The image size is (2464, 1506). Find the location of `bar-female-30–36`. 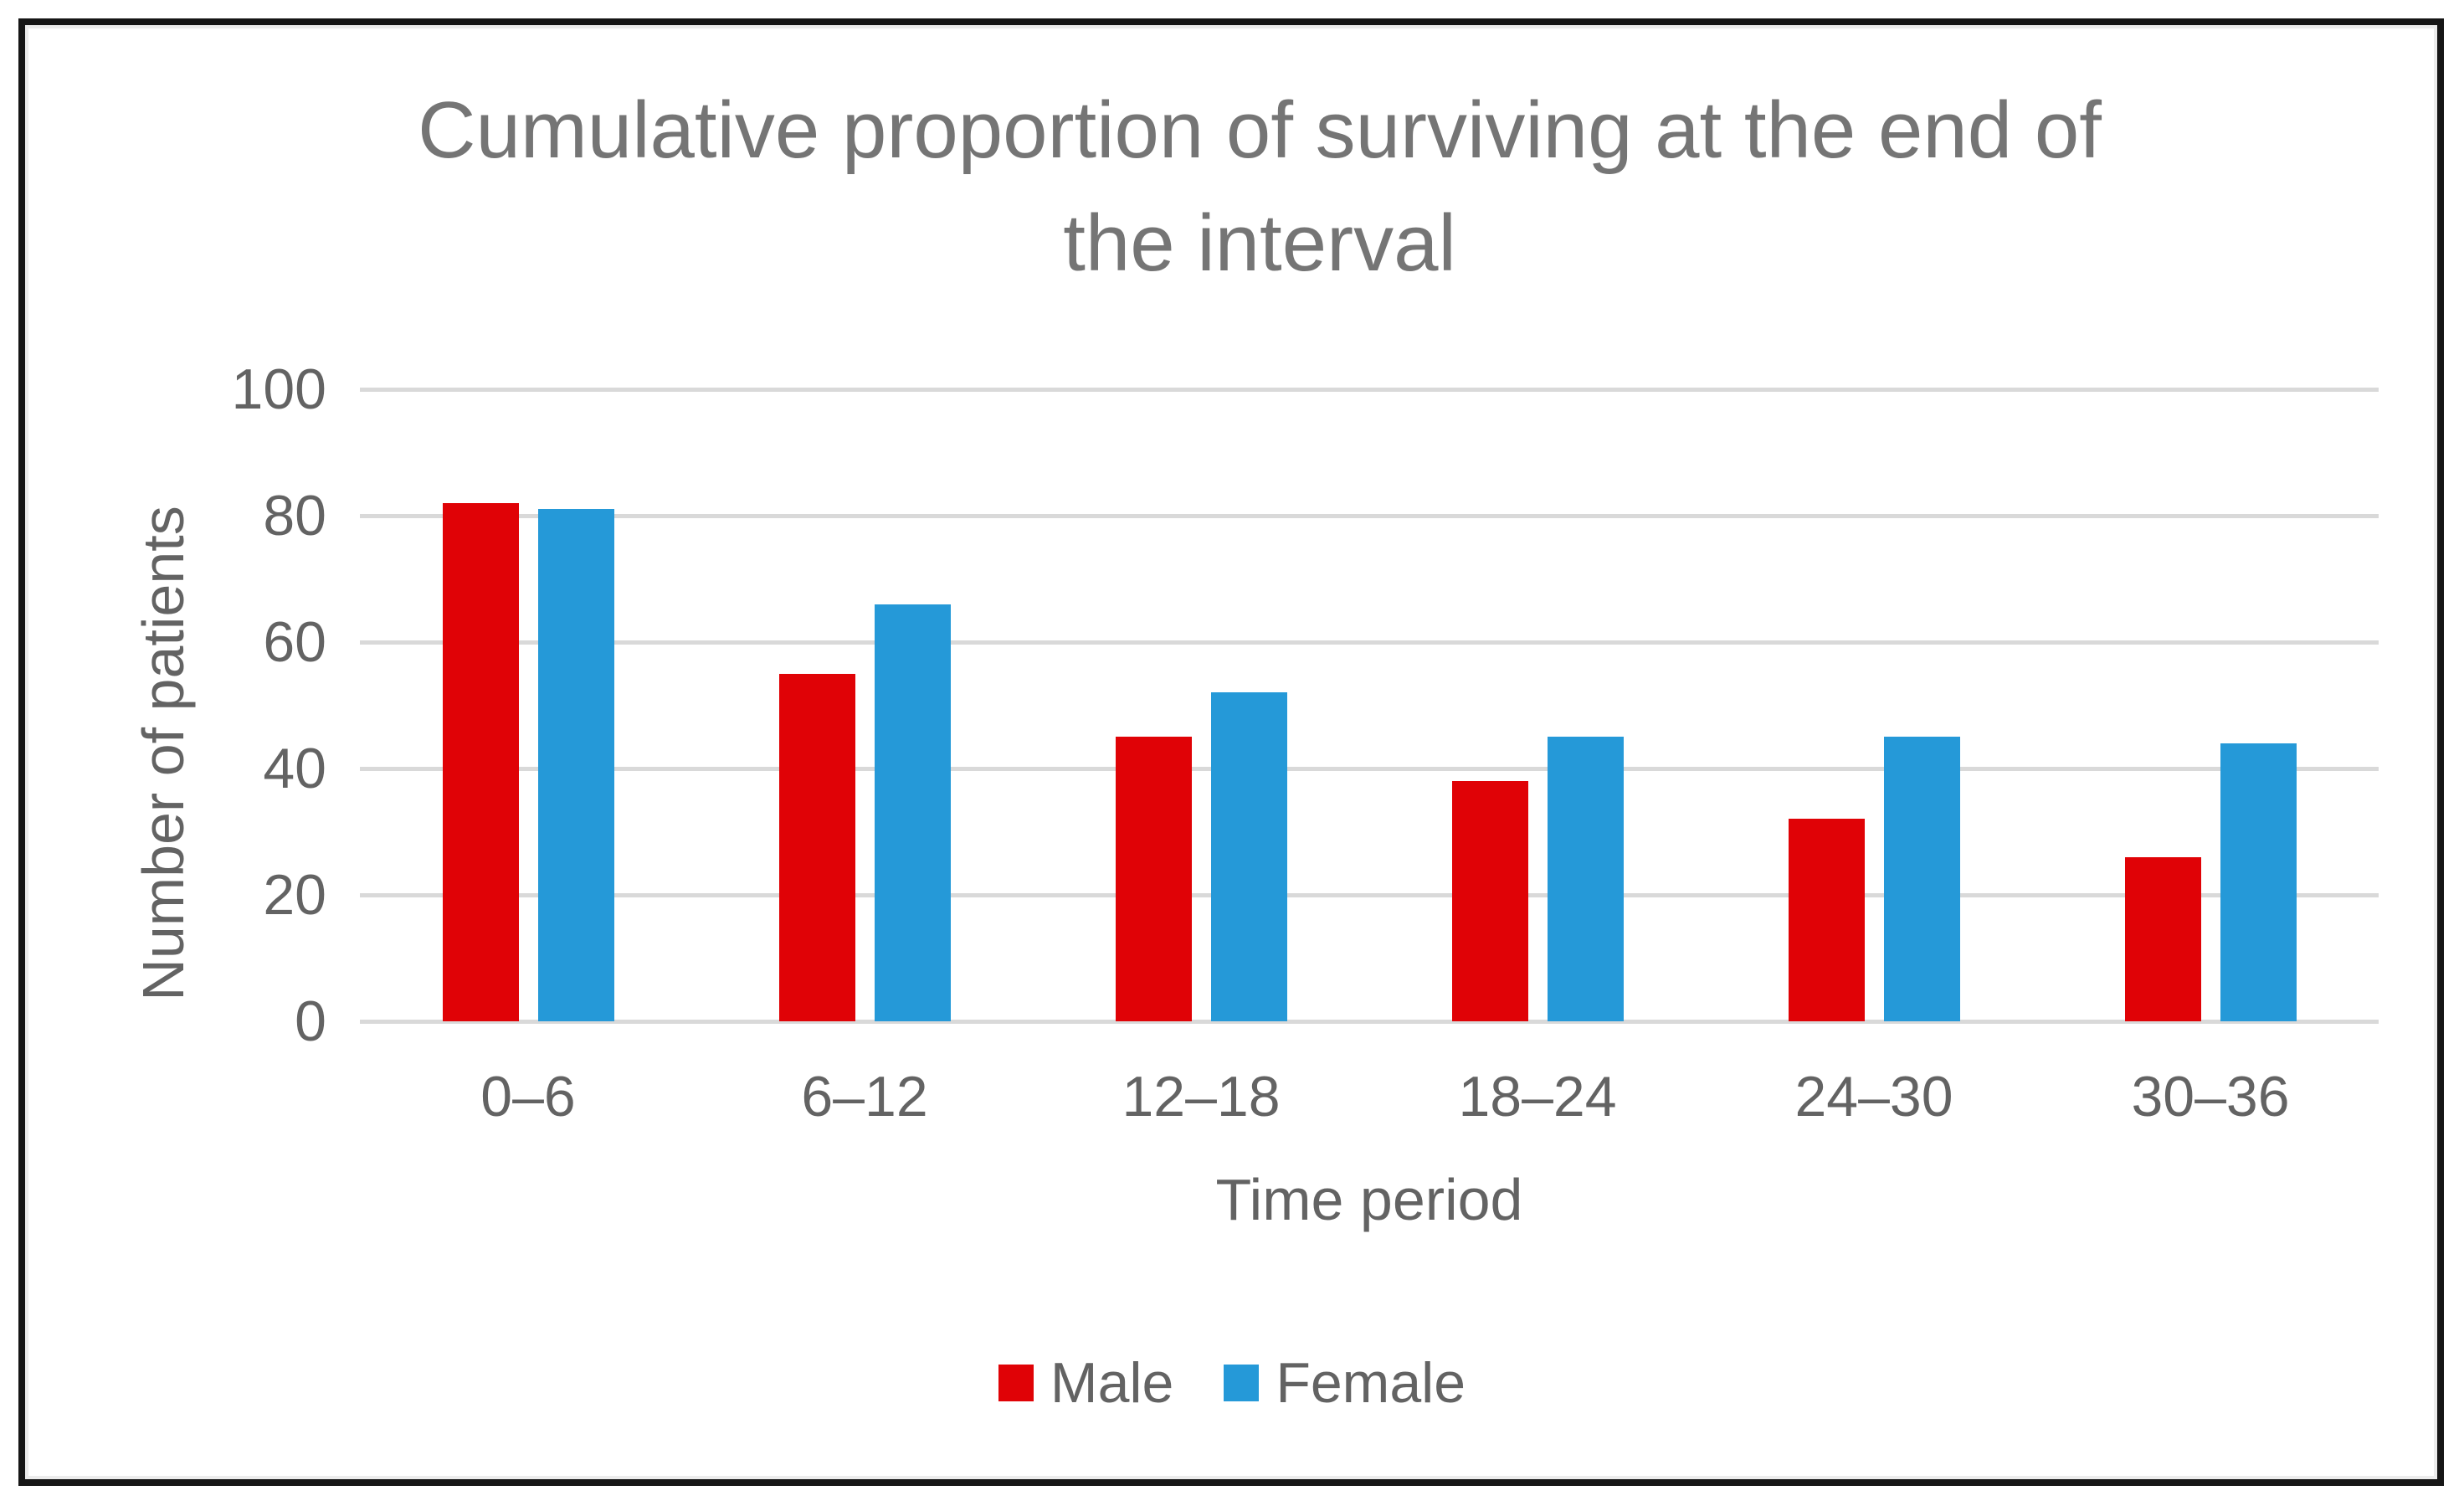

bar-female-30–36 is located at coordinates (2258, 882).